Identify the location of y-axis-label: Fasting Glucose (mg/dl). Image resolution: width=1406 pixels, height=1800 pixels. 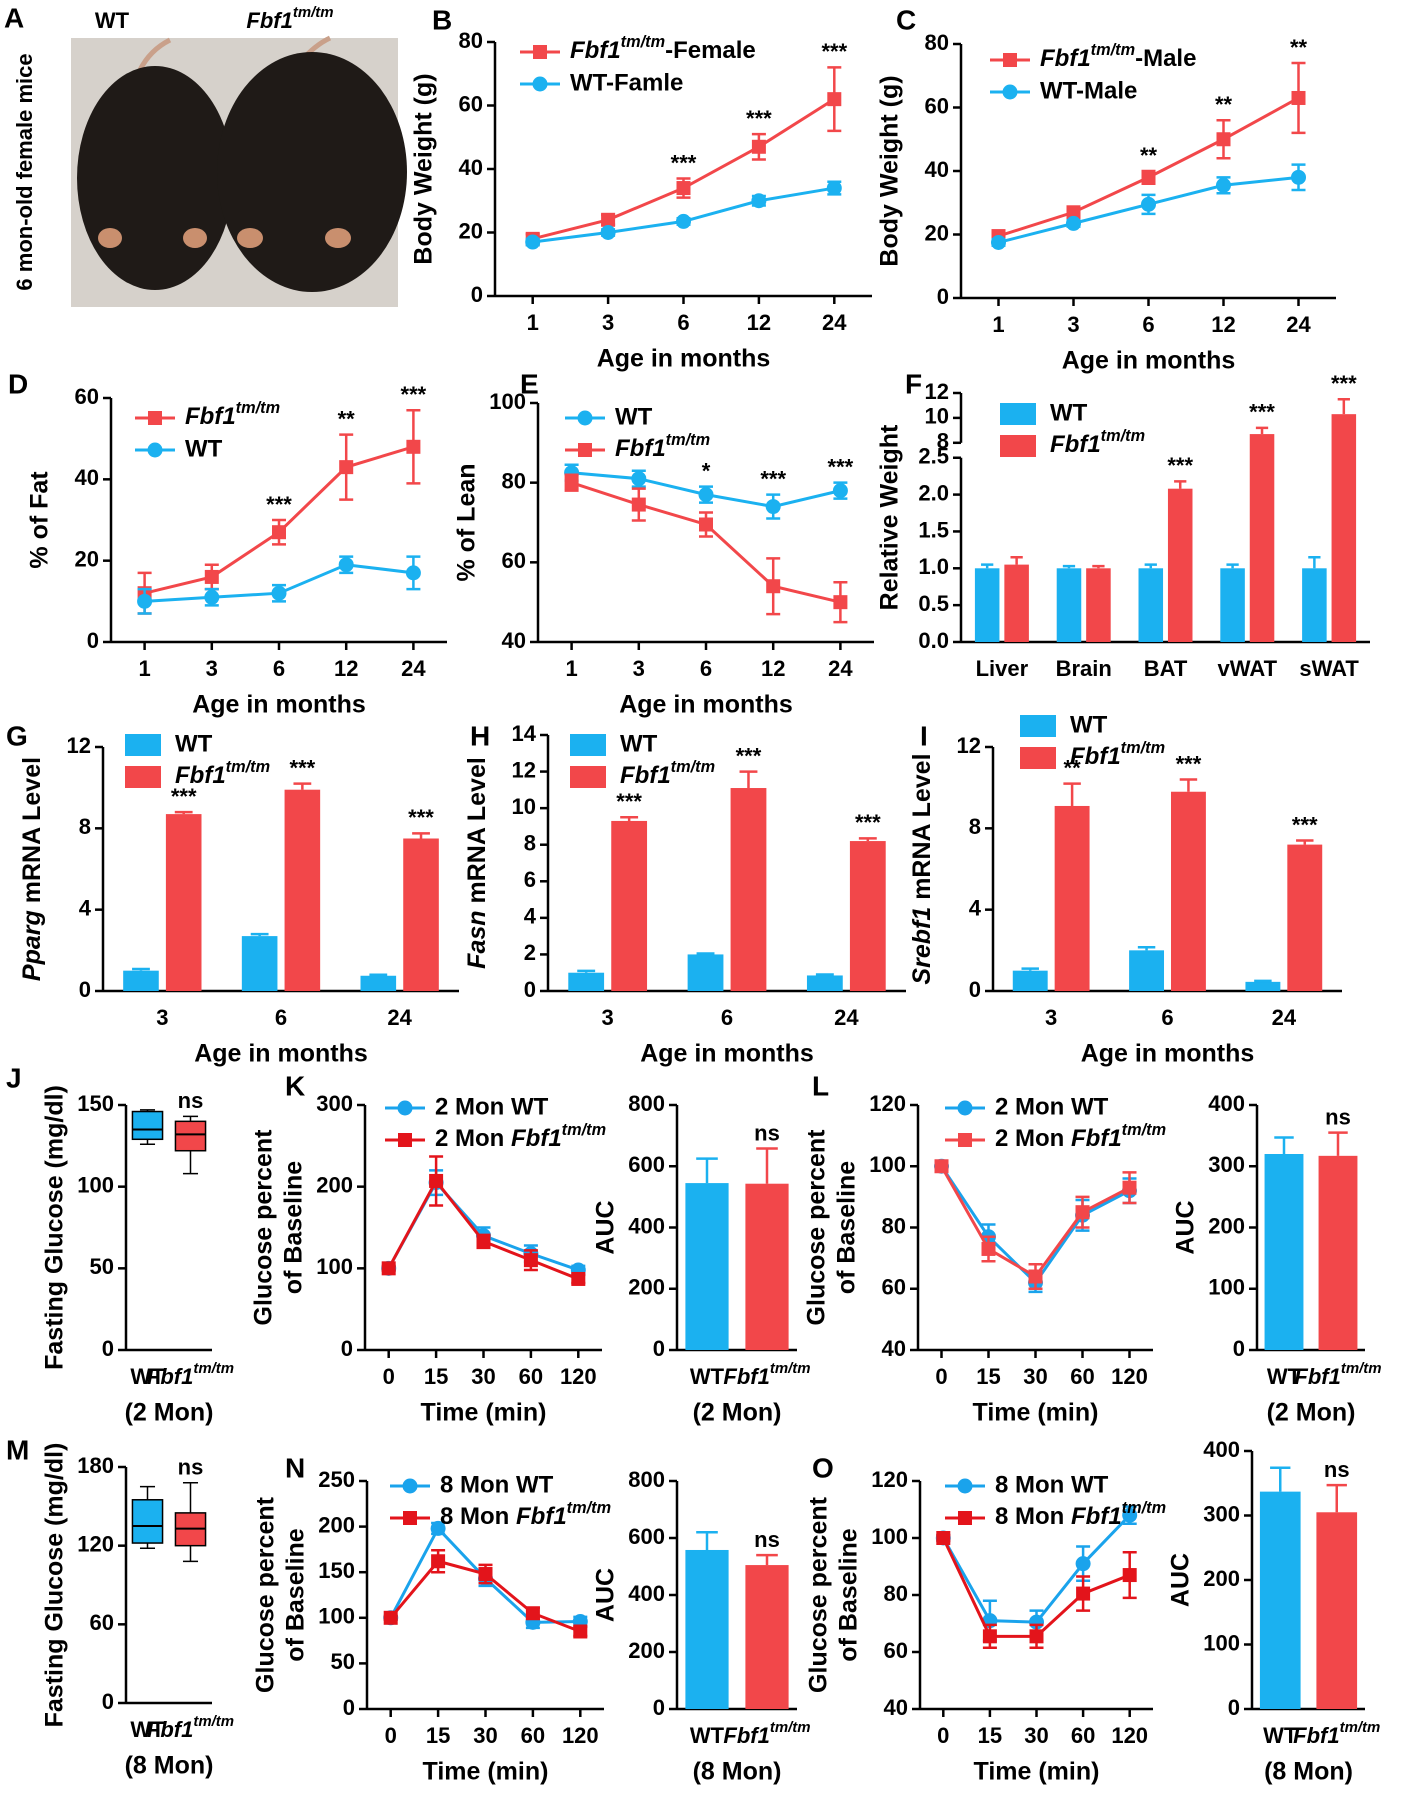
(55, 1585).